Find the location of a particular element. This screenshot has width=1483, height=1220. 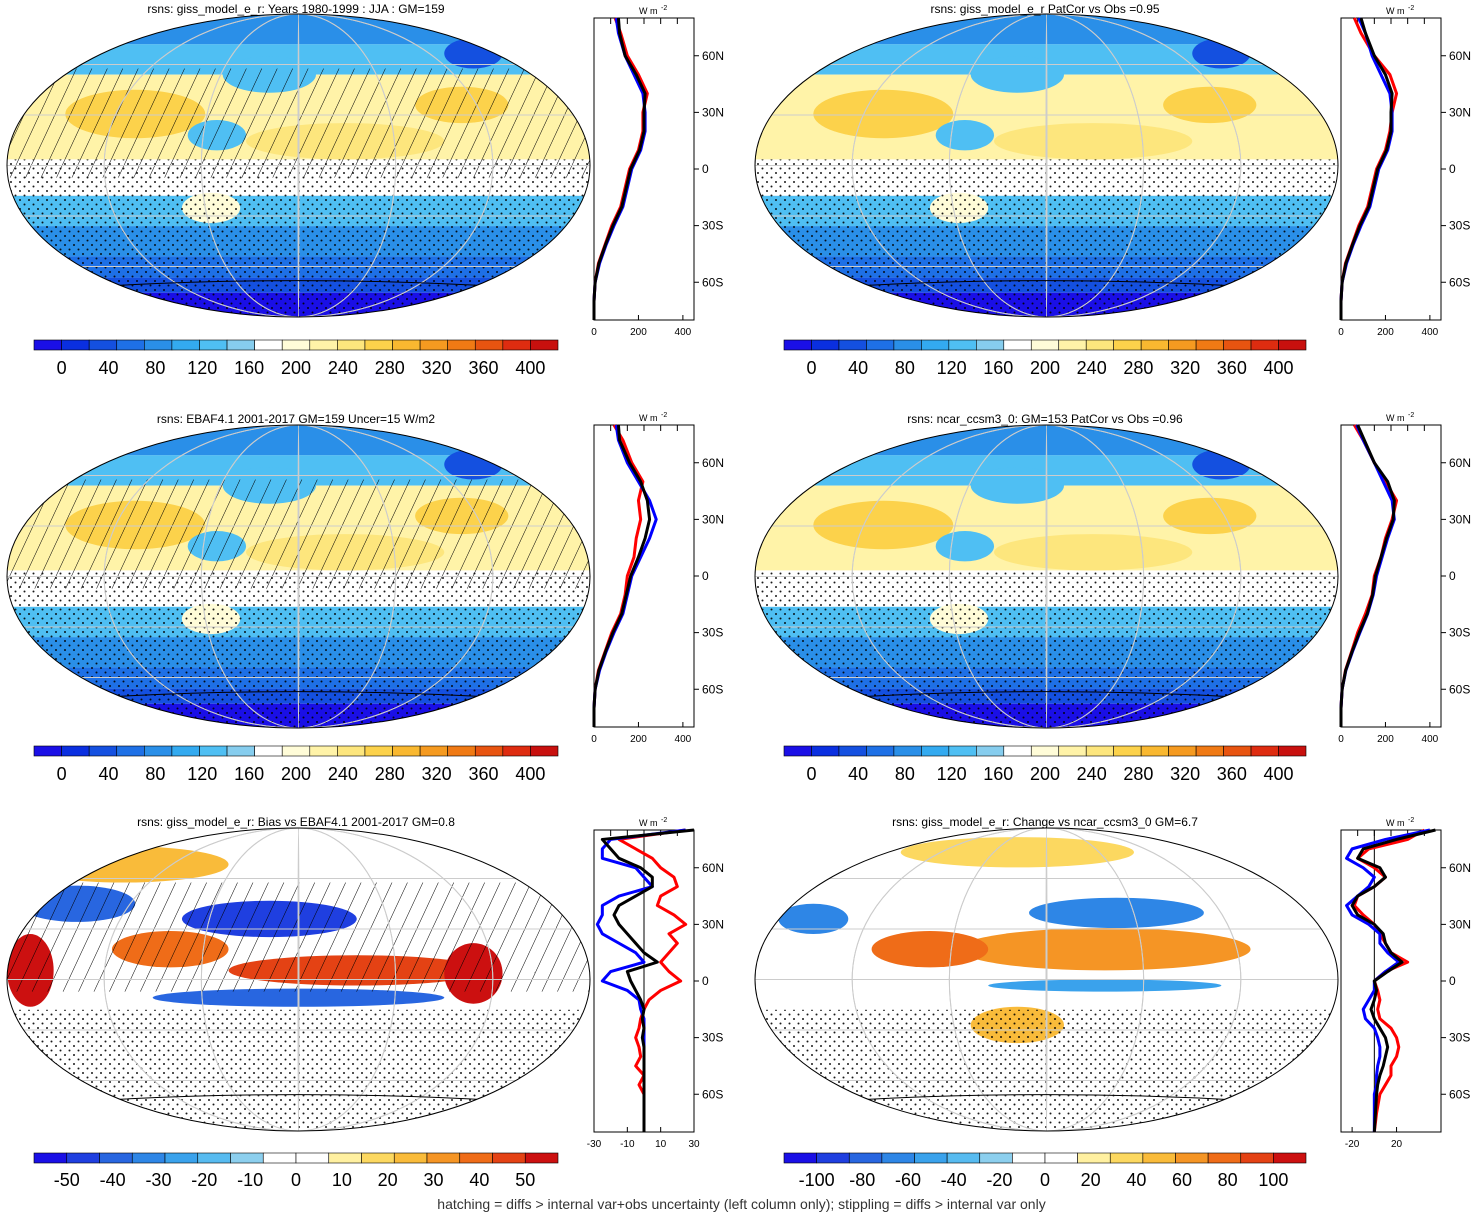

sahara-region is located at coordinates (883, 114).